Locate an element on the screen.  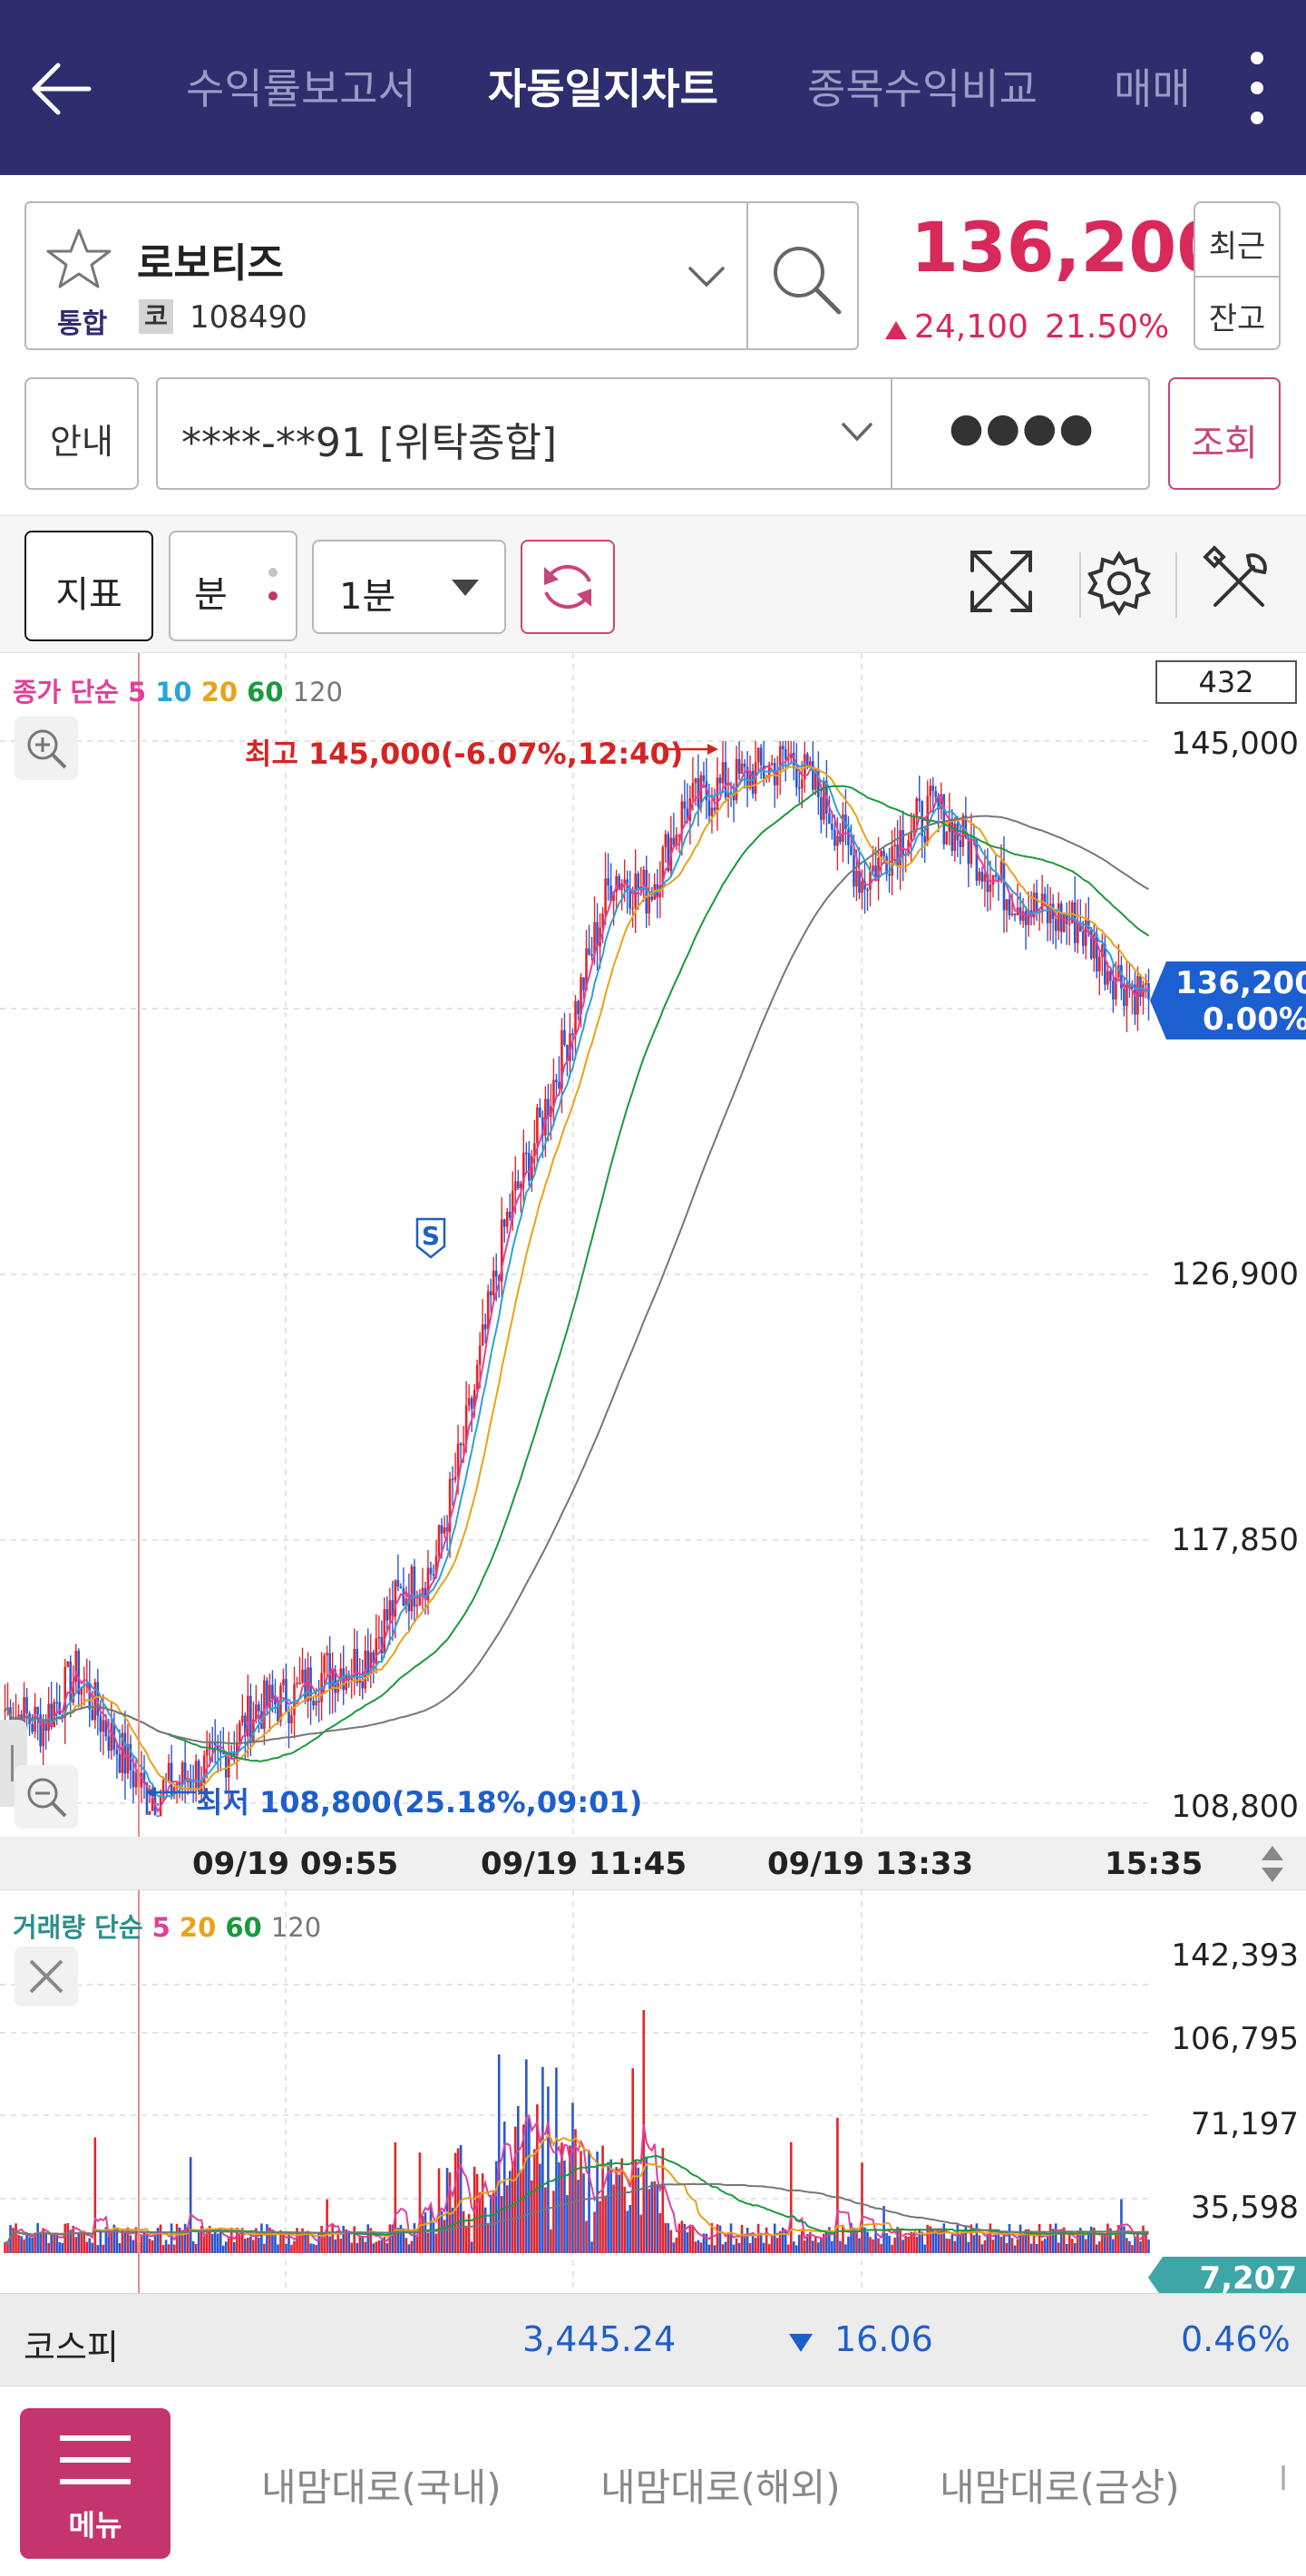
tools-icon is located at coordinates (1239, 581).